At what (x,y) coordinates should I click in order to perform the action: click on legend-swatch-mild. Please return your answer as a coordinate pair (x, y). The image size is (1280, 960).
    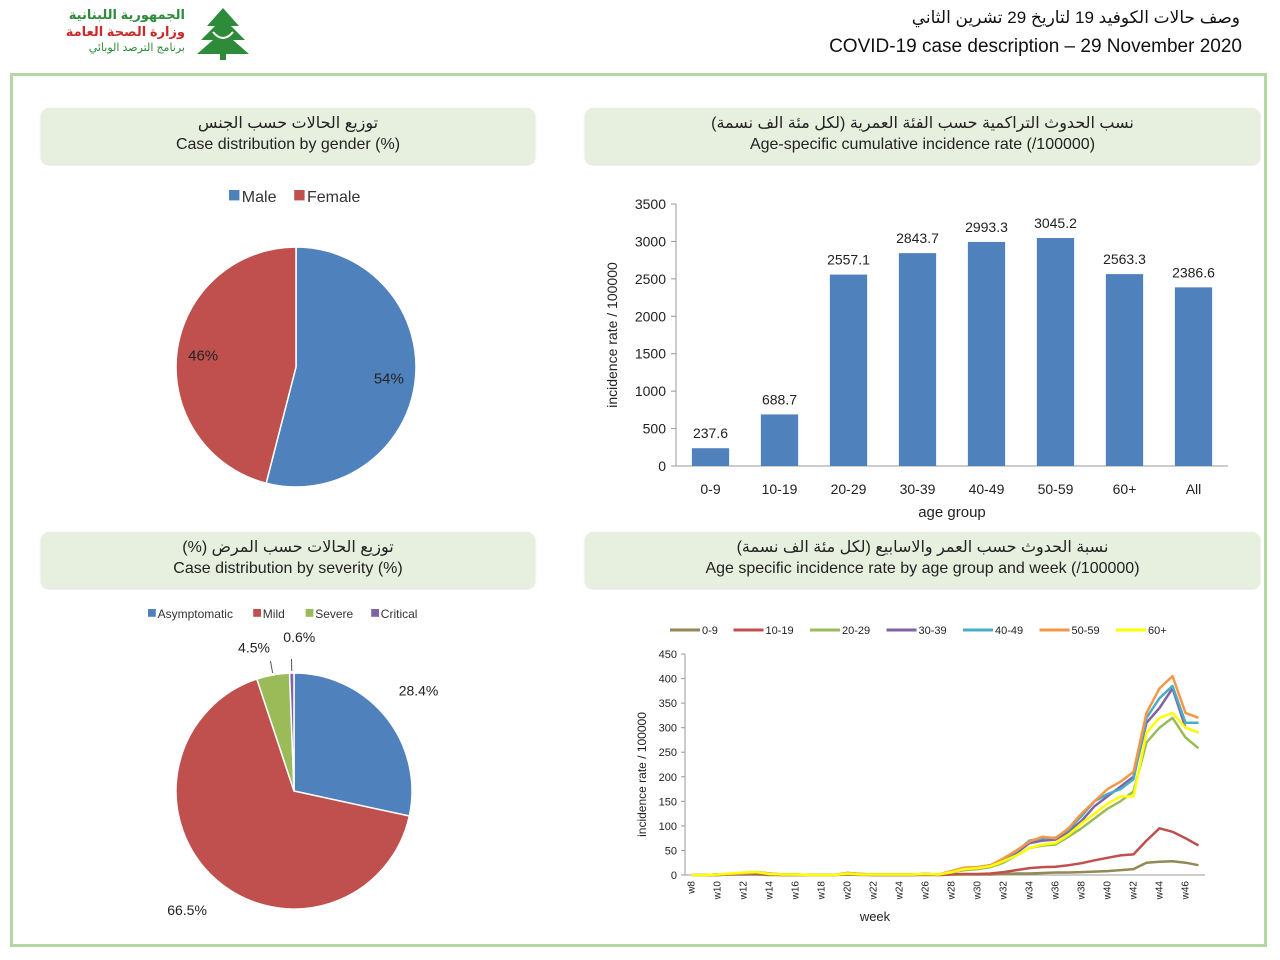
    Looking at the image, I should click on (257, 613).